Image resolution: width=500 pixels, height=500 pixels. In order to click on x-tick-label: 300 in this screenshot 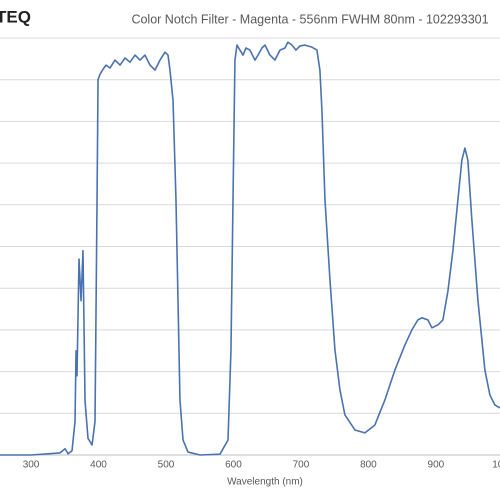, I will do `click(31, 465)`.